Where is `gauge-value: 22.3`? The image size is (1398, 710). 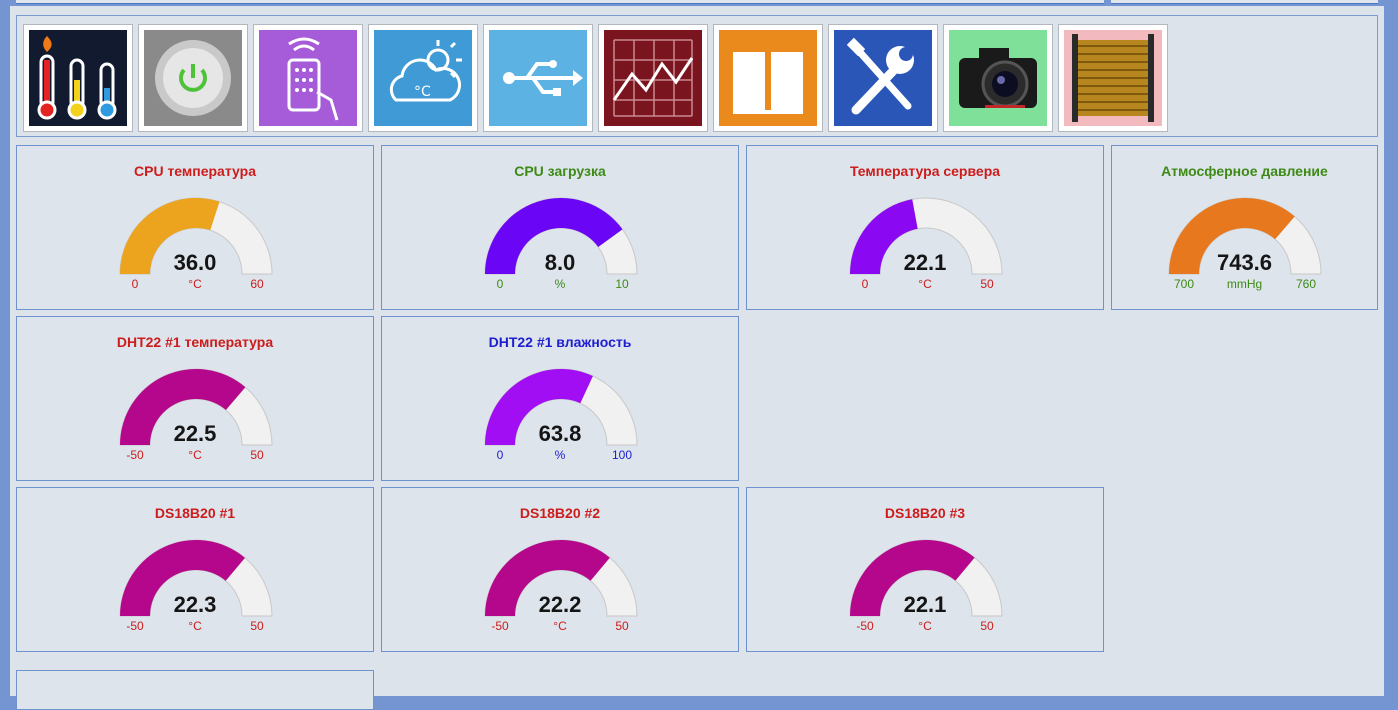 gauge-value: 22.3 is located at coordinates (195, 604).